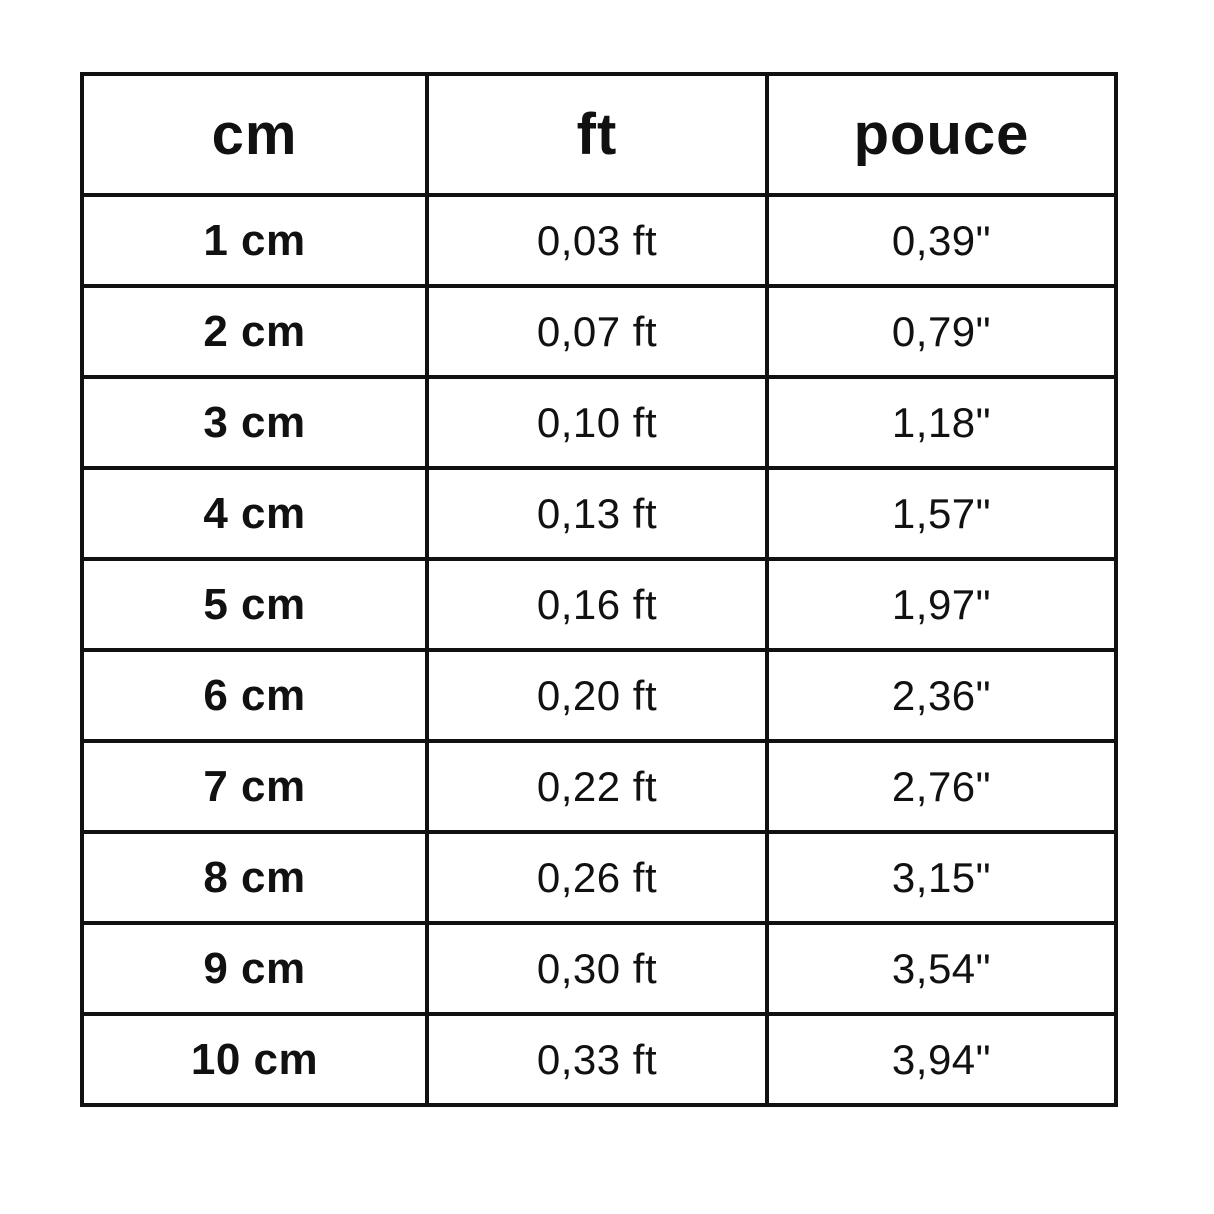 This screenshot has width=1214, height=1214. I want to click on table-row: 4 cm 0,13 ft 1,57", so click(599, 513).